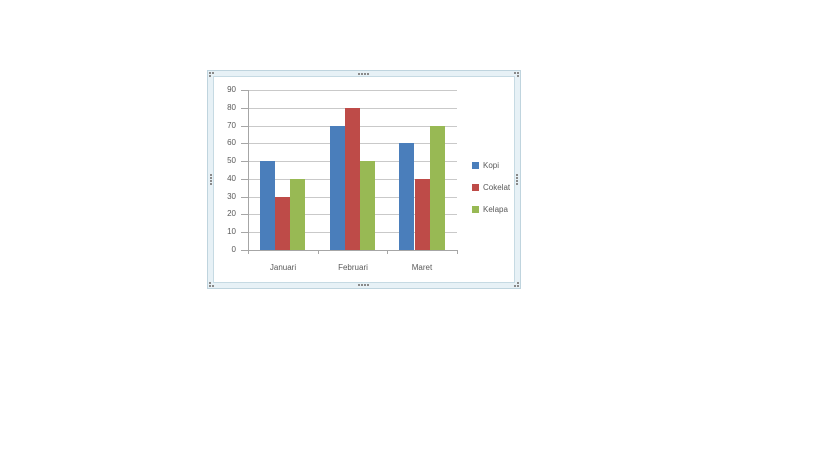 The image size is (819, 460). What do you see at coordinates (231, 89) in the screenshot?
I see `y-axis-label: 90` at bounding box center [231, 89].